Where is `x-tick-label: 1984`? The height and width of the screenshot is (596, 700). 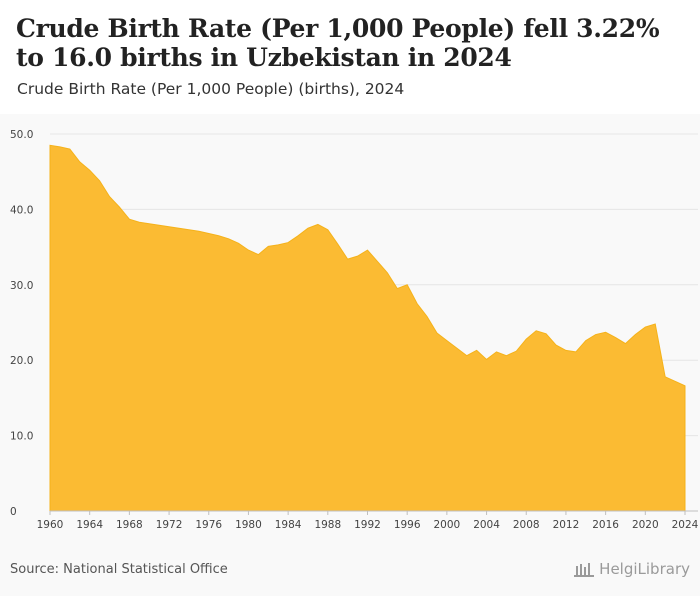 x-tick-label: 1984 is located at coordinates (288, 525).